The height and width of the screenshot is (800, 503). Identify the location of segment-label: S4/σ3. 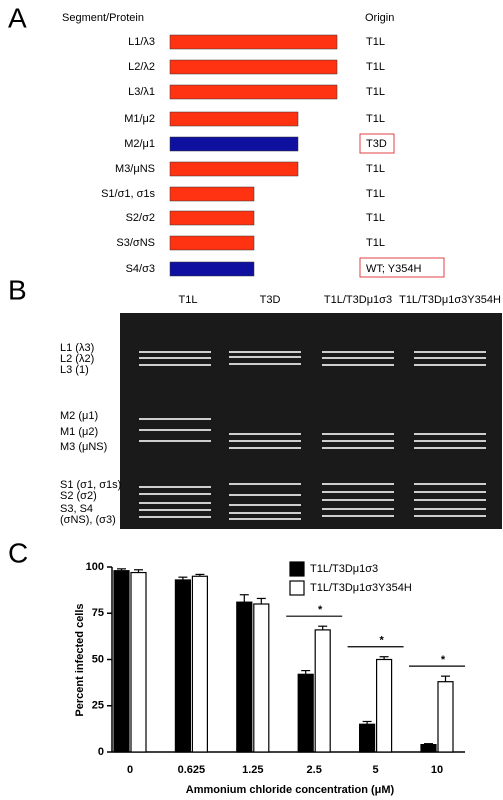
(140, 269).